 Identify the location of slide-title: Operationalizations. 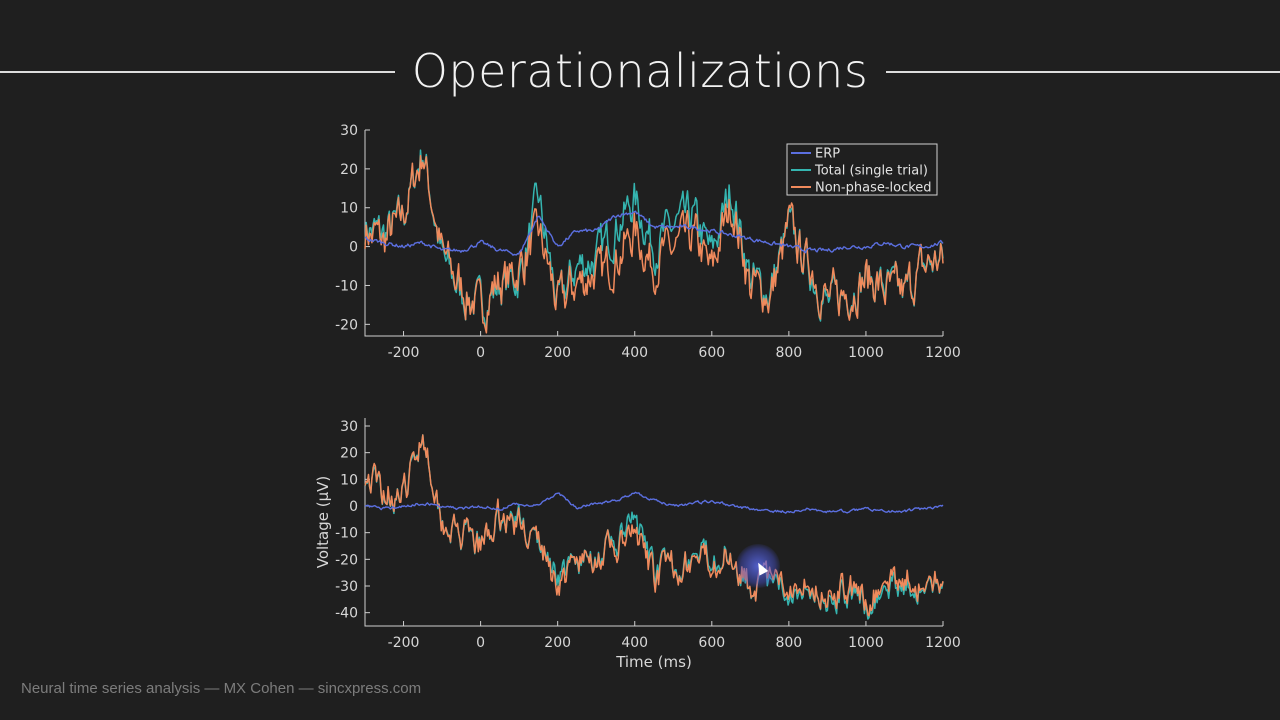
(640, 71).